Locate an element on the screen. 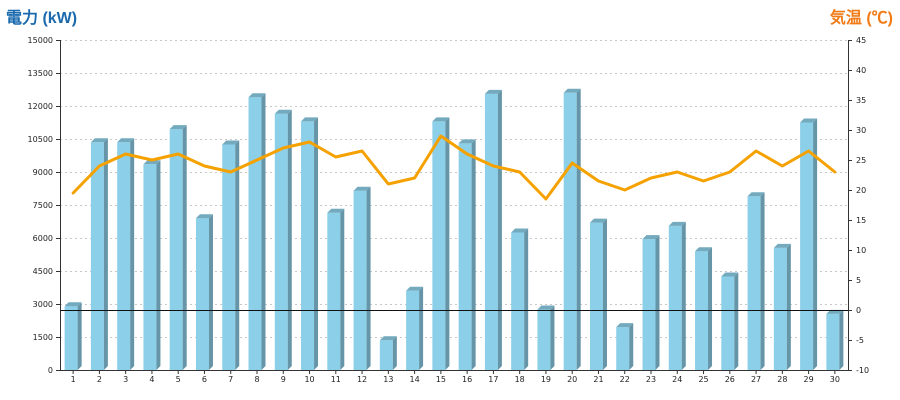 This screenshot has width=900, height=400. x-tick-label: 28 is located at coordinates (782, 379).